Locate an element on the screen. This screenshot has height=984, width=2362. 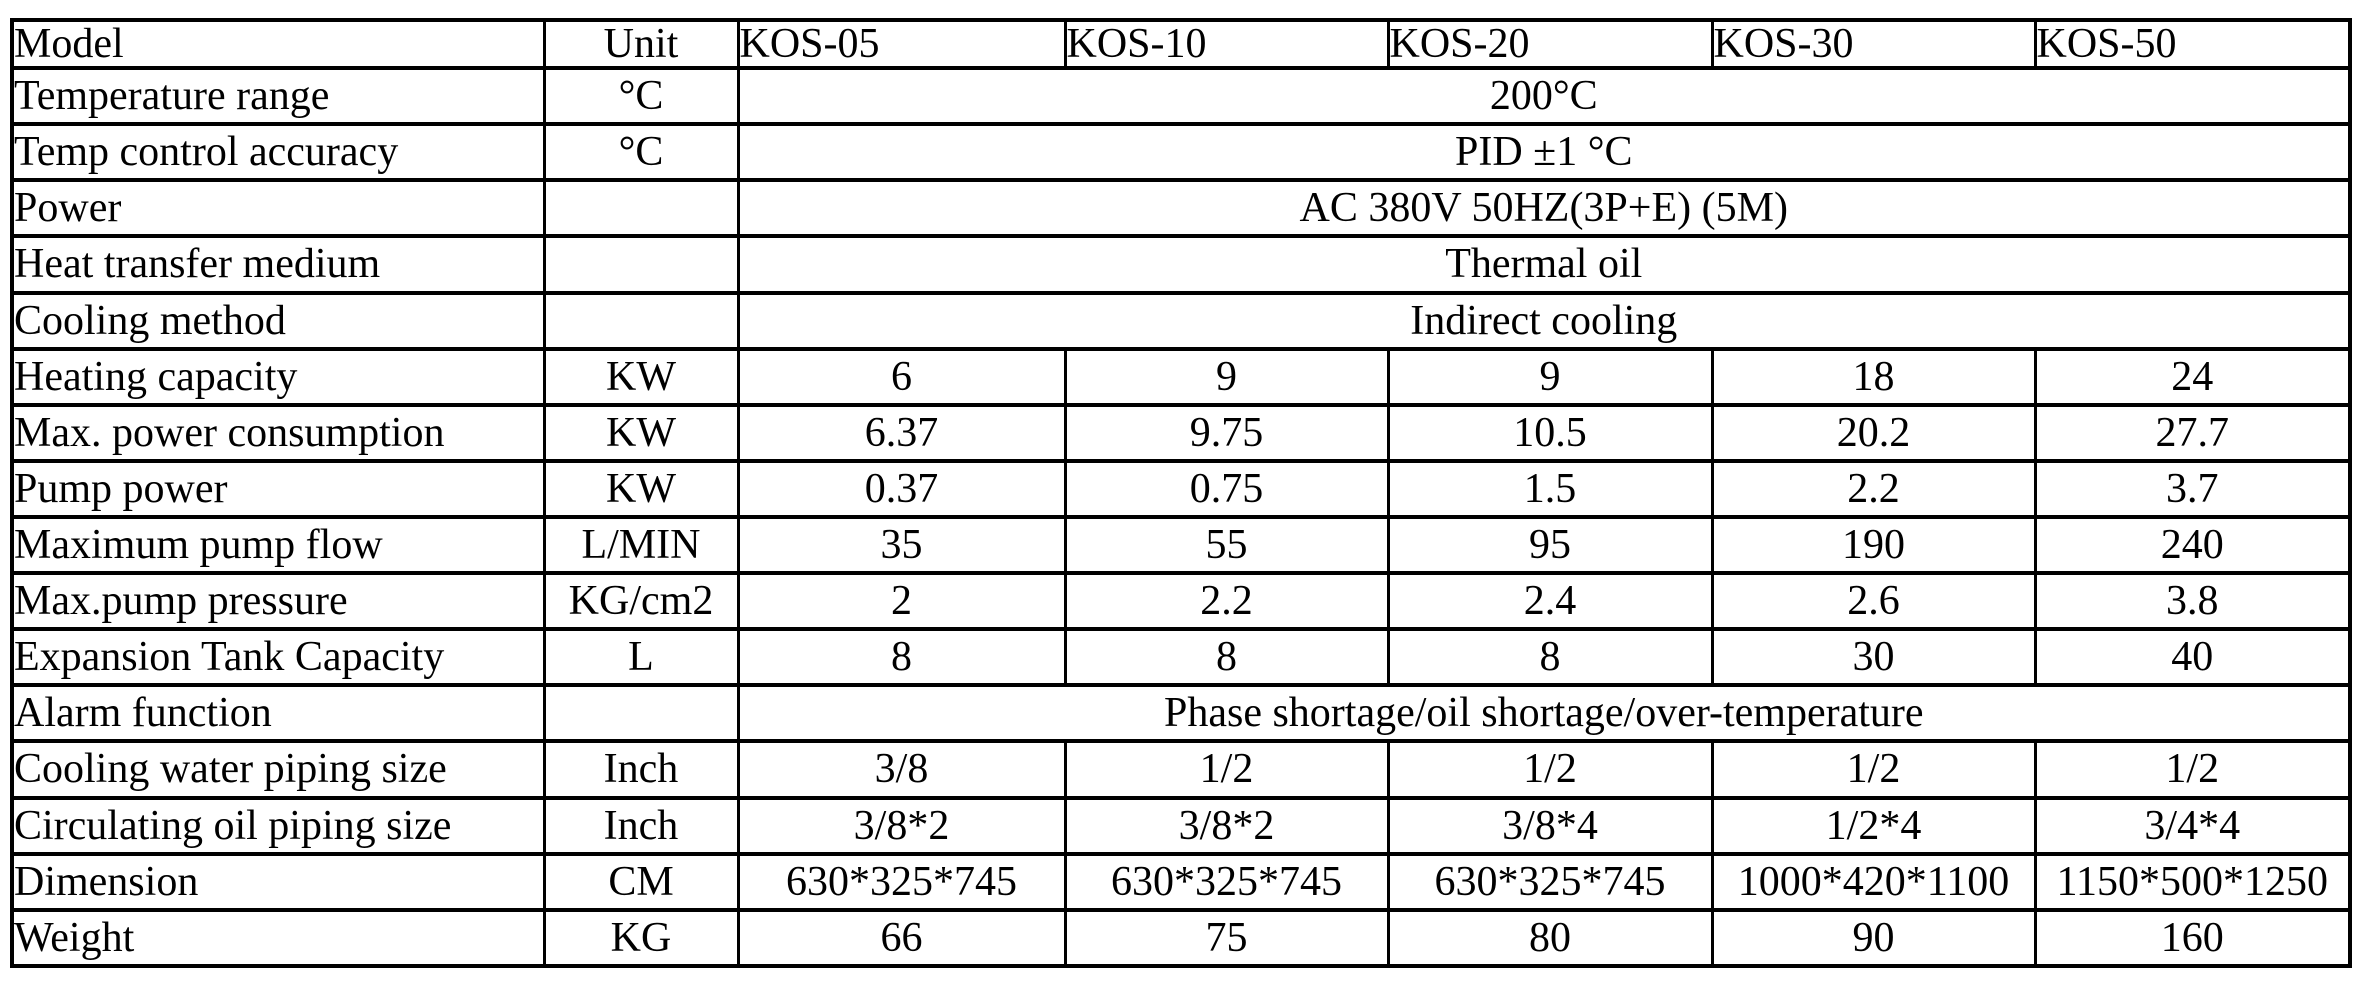
value-cell: 160 is located at coordinates (2192, 938).